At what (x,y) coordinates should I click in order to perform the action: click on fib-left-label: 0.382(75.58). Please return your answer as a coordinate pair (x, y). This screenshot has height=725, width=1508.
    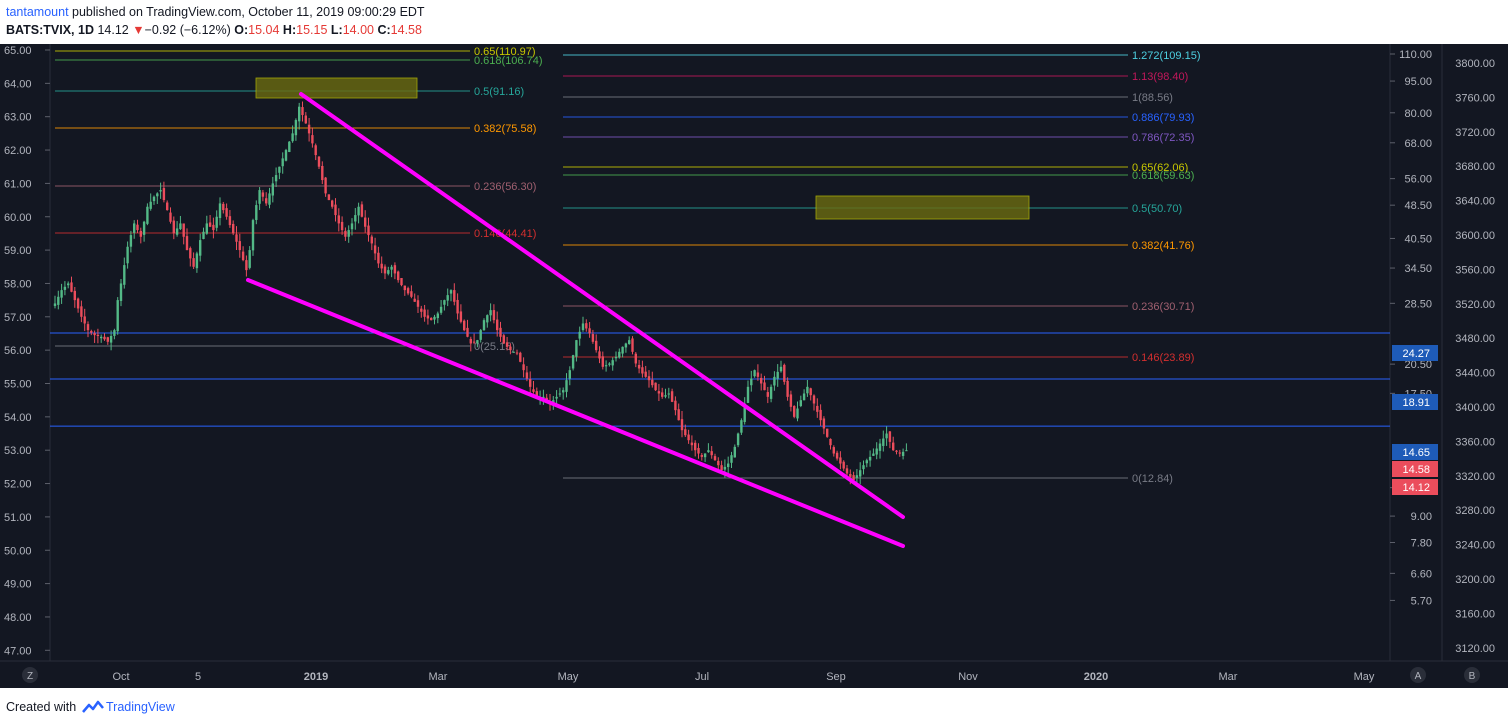
    Looking at the image, I should click on (505, 129).